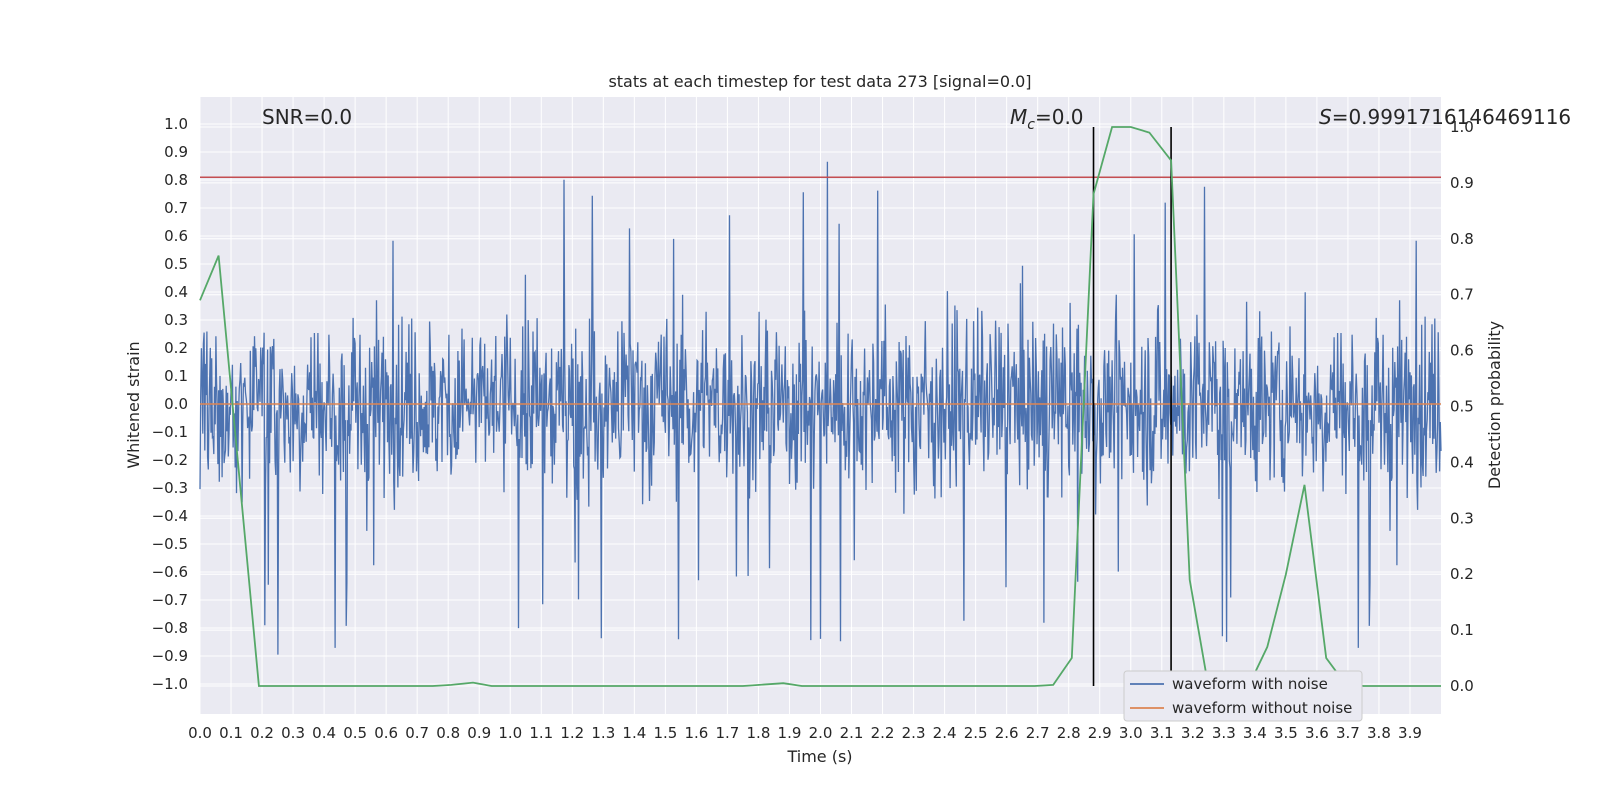  I want to click on x-tick-label: 2.4, so click(945, 733).